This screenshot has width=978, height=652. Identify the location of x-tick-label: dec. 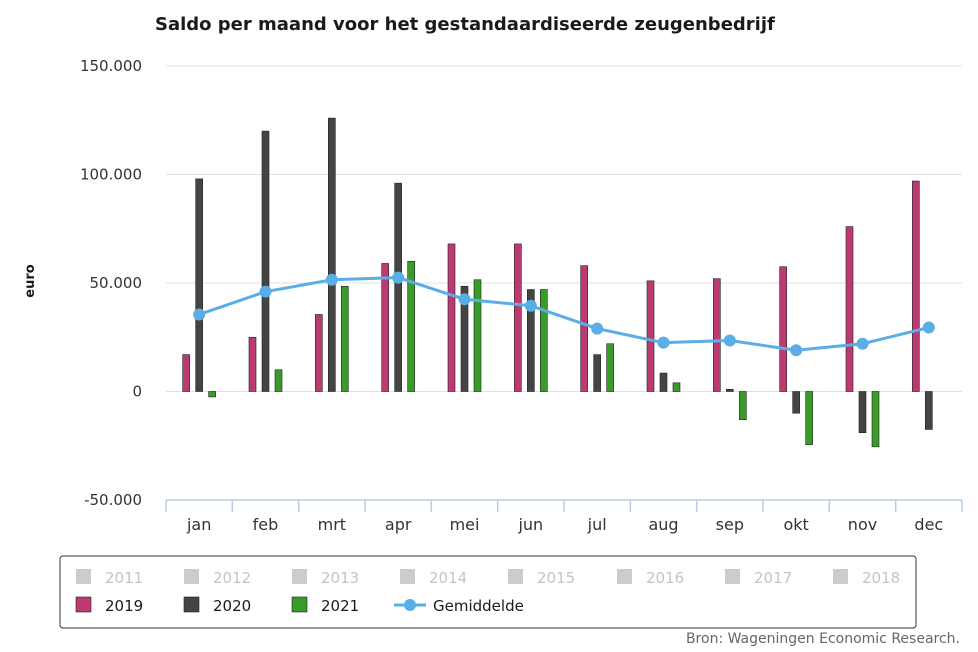
(928, 524).